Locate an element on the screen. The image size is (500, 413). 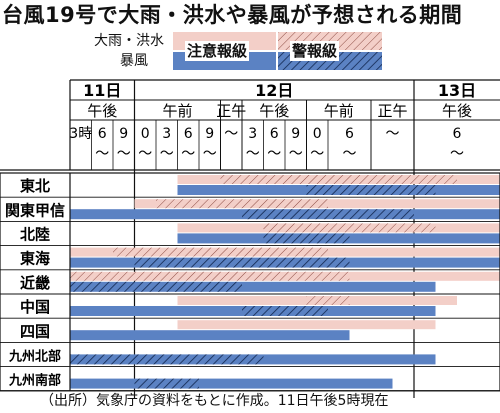
legend-warning-label: 警報級 is located at coordinates (315, 51).